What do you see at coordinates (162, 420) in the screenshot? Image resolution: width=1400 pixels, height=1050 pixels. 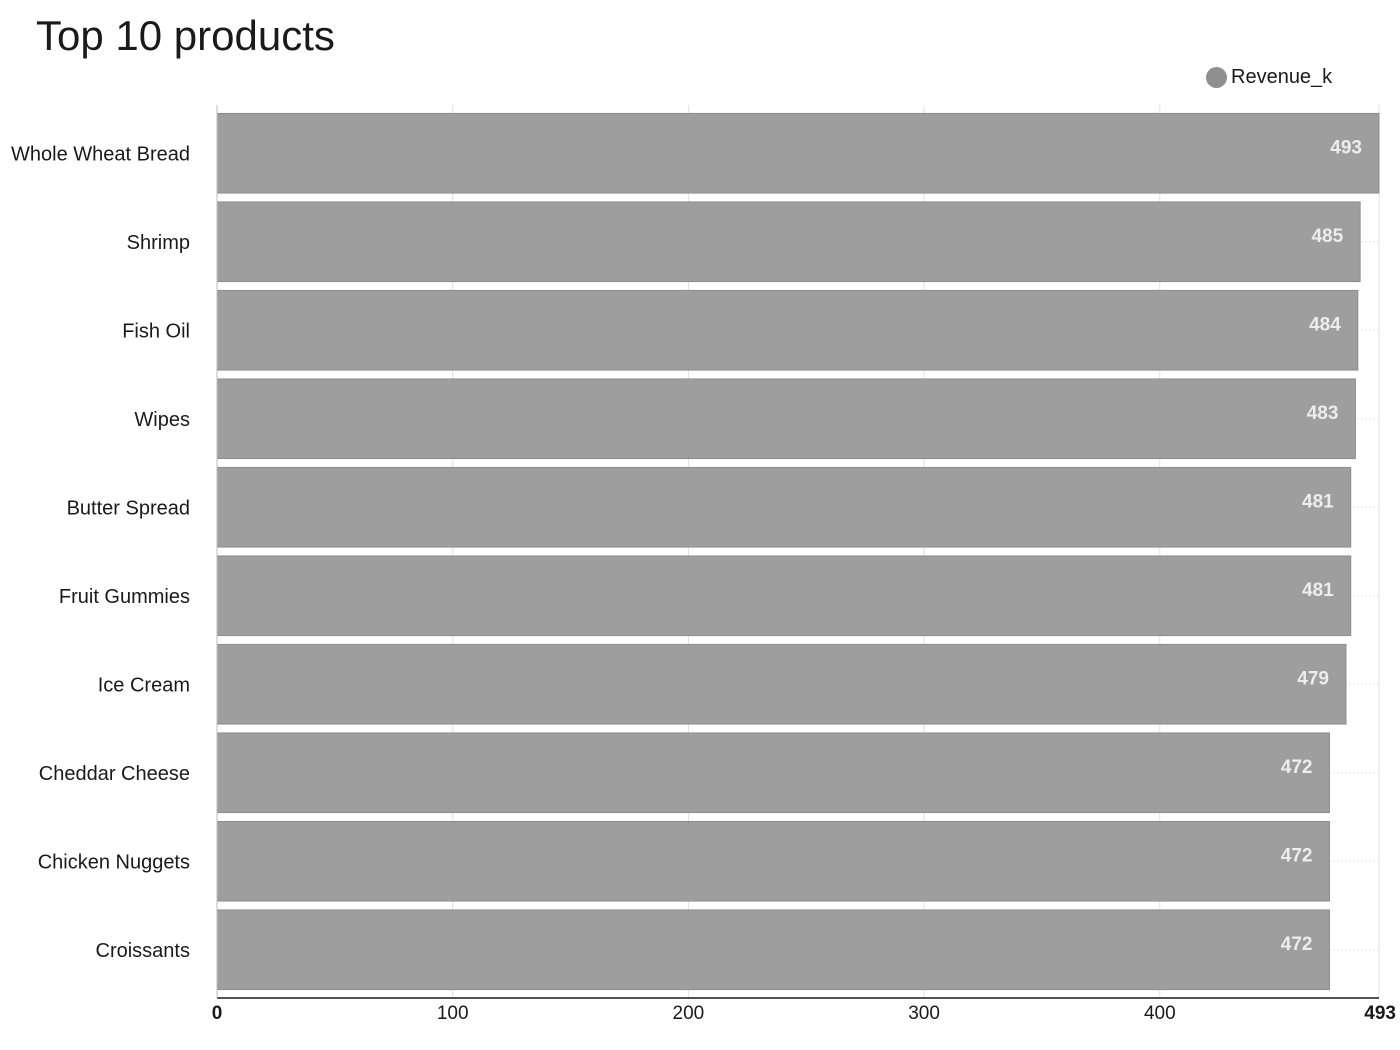 I see `category-label: Wipes` at bounding box center [162, 420].